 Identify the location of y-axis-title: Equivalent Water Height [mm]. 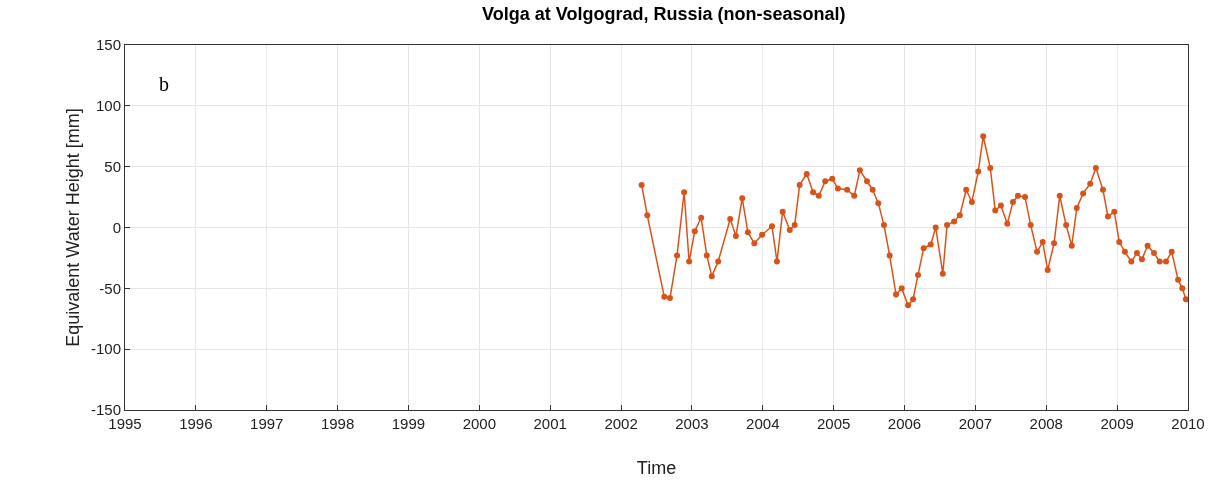
(73, 227).